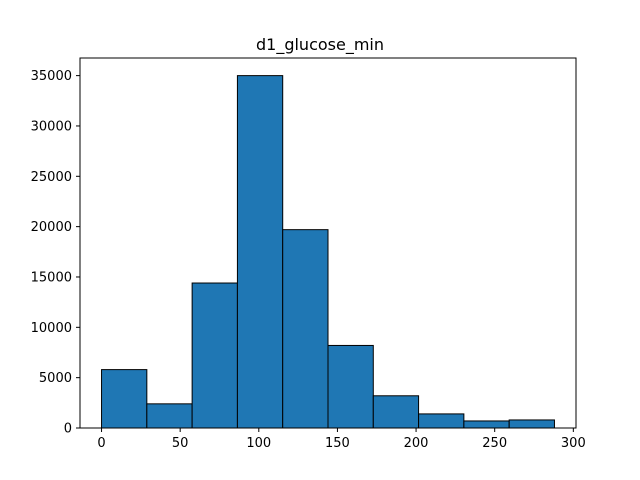 The width and height of the screenshot is (640, 480). Describe the element at coordinates (320, 45) in the screenshot. I see `chart-title: d1_glucose_min` at that location.